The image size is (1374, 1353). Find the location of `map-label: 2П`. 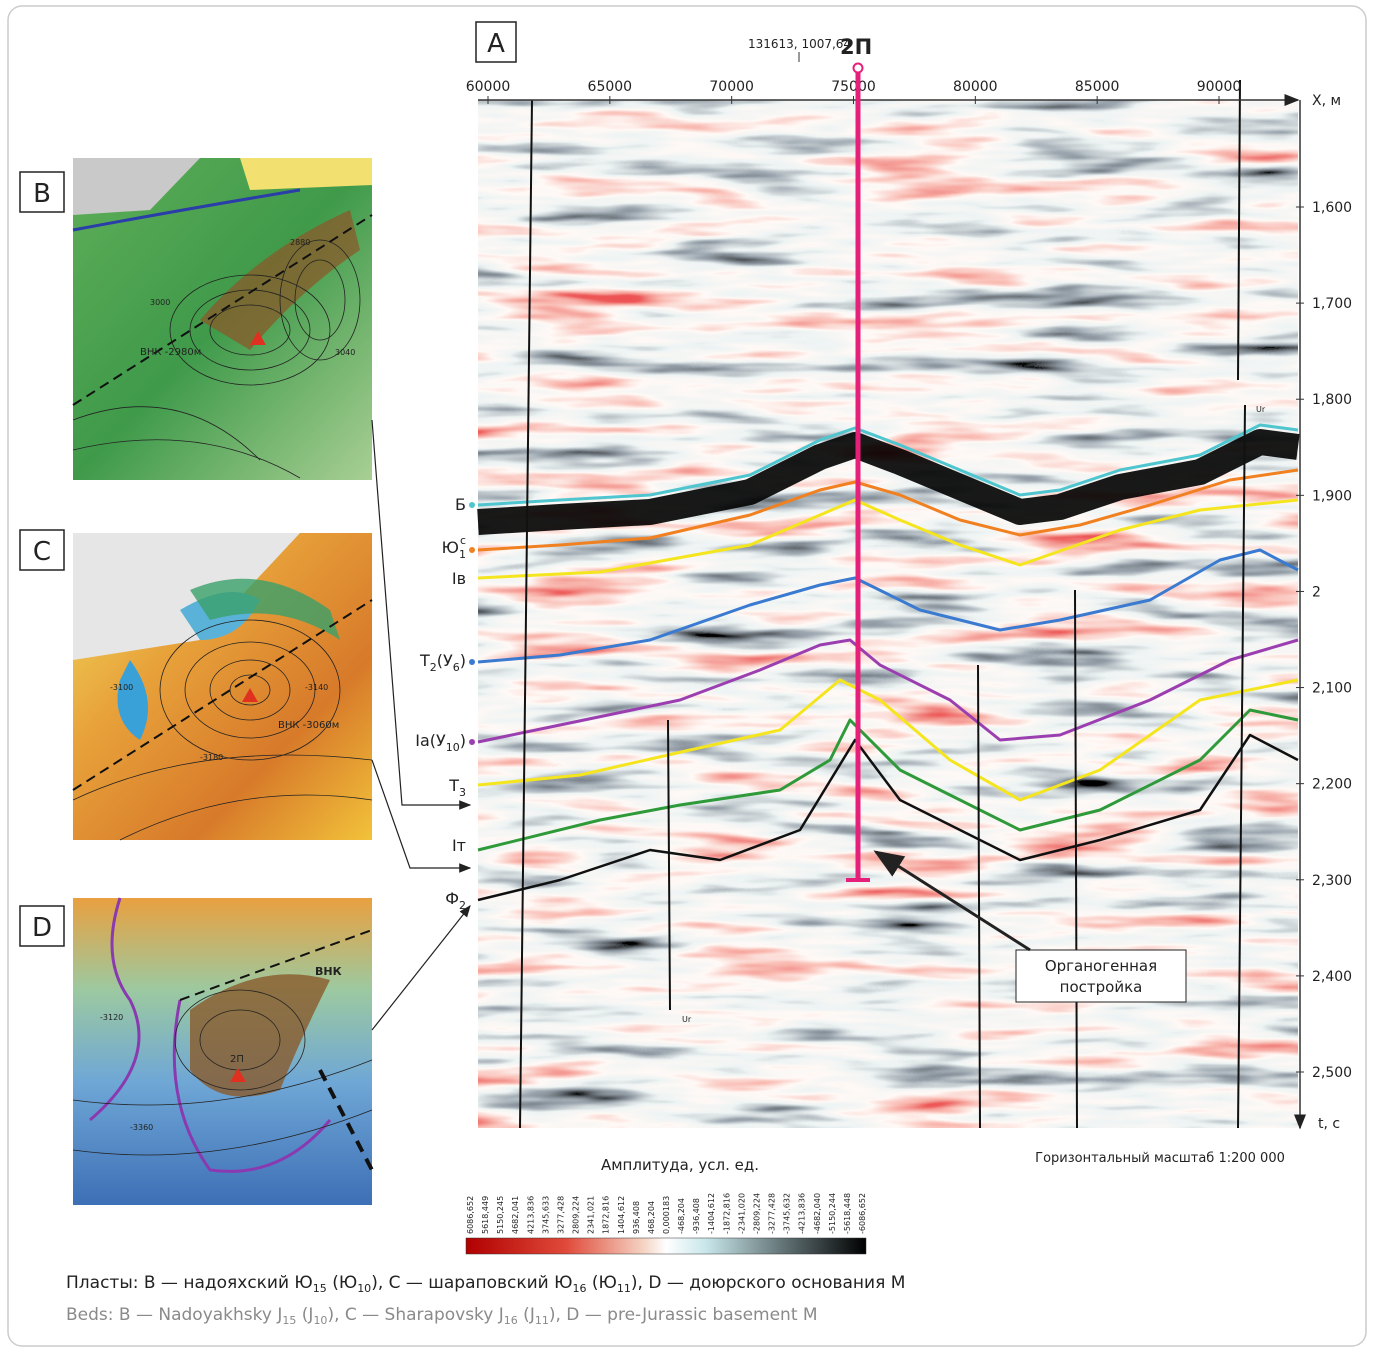

map-label: 2П is located at coordinates (237, 1059).